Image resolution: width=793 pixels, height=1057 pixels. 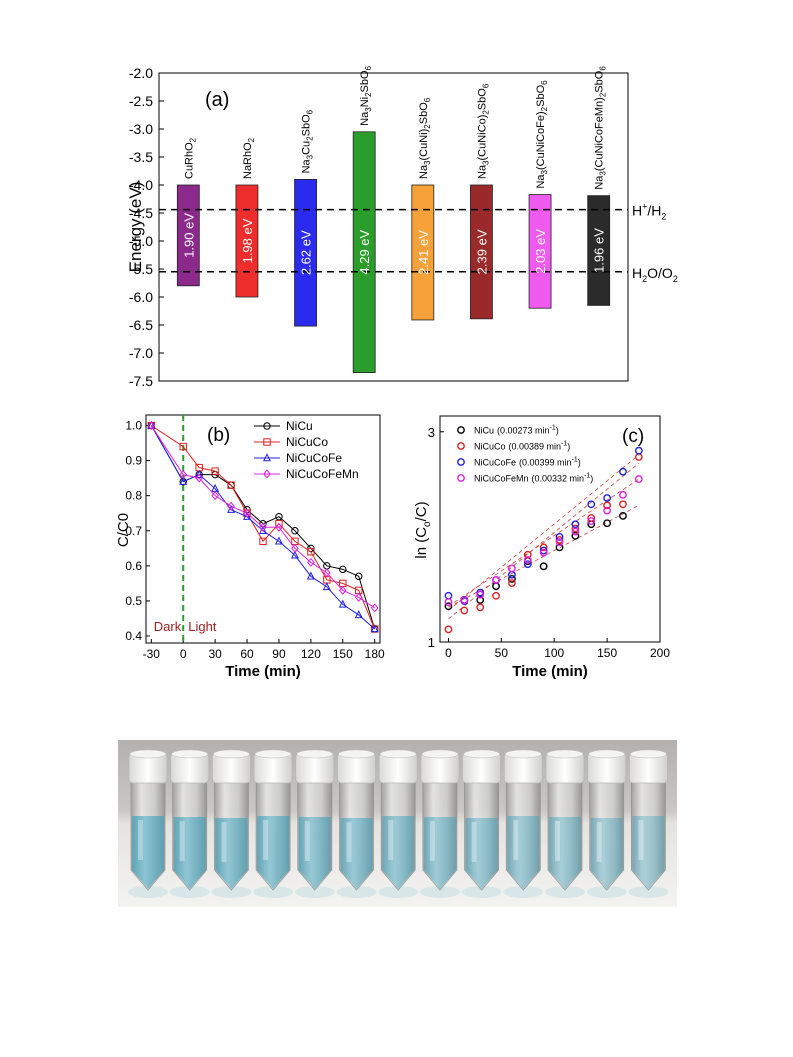 What do you see at coordinates (522, 446) in the screenshot?
I see `c-legend-label: NiCuCo (0.00389 min-1)` at bounding box center [522, 446].